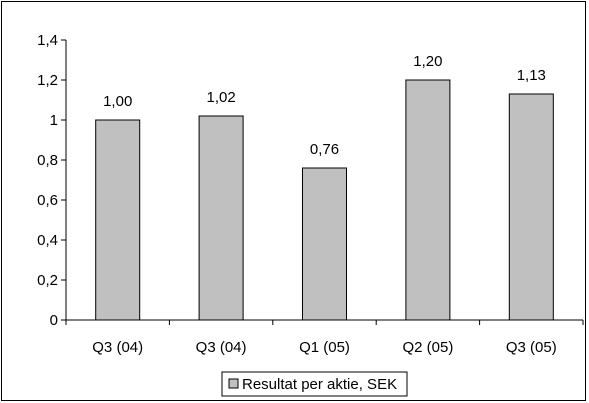 The width and height of the screenshot is (589, 403). Describe the element at coordinates (47, 160) in the screenshot. I see `y-tick-label: 0,8` at that location.